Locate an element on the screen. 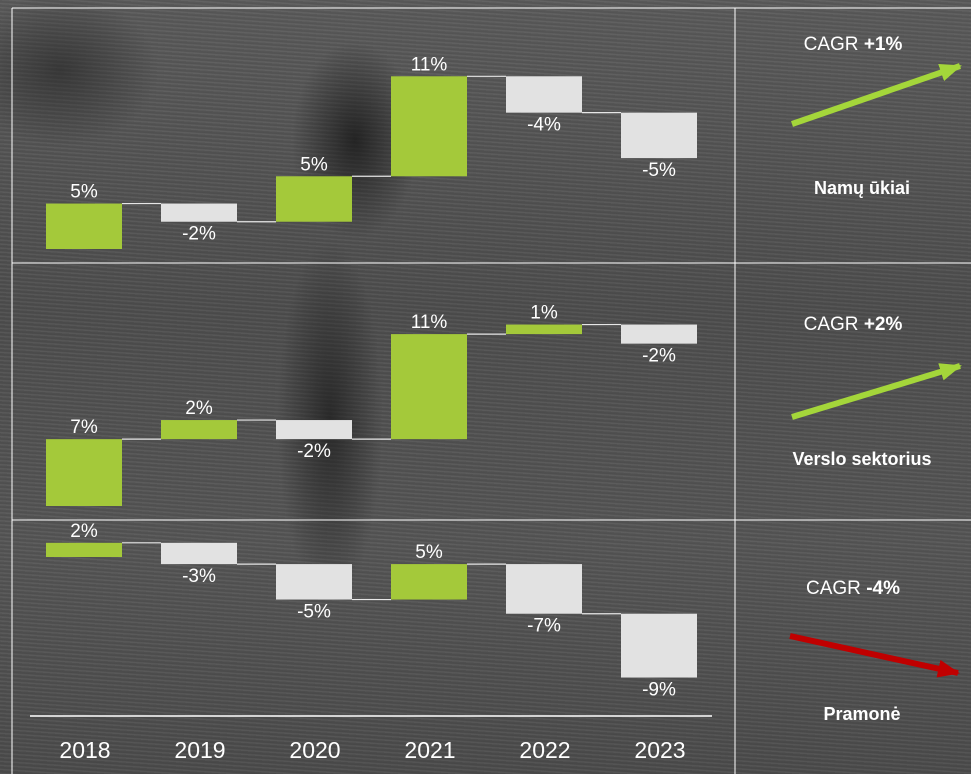  x-tick-label: 2020 is located at coordinates (314, 750).